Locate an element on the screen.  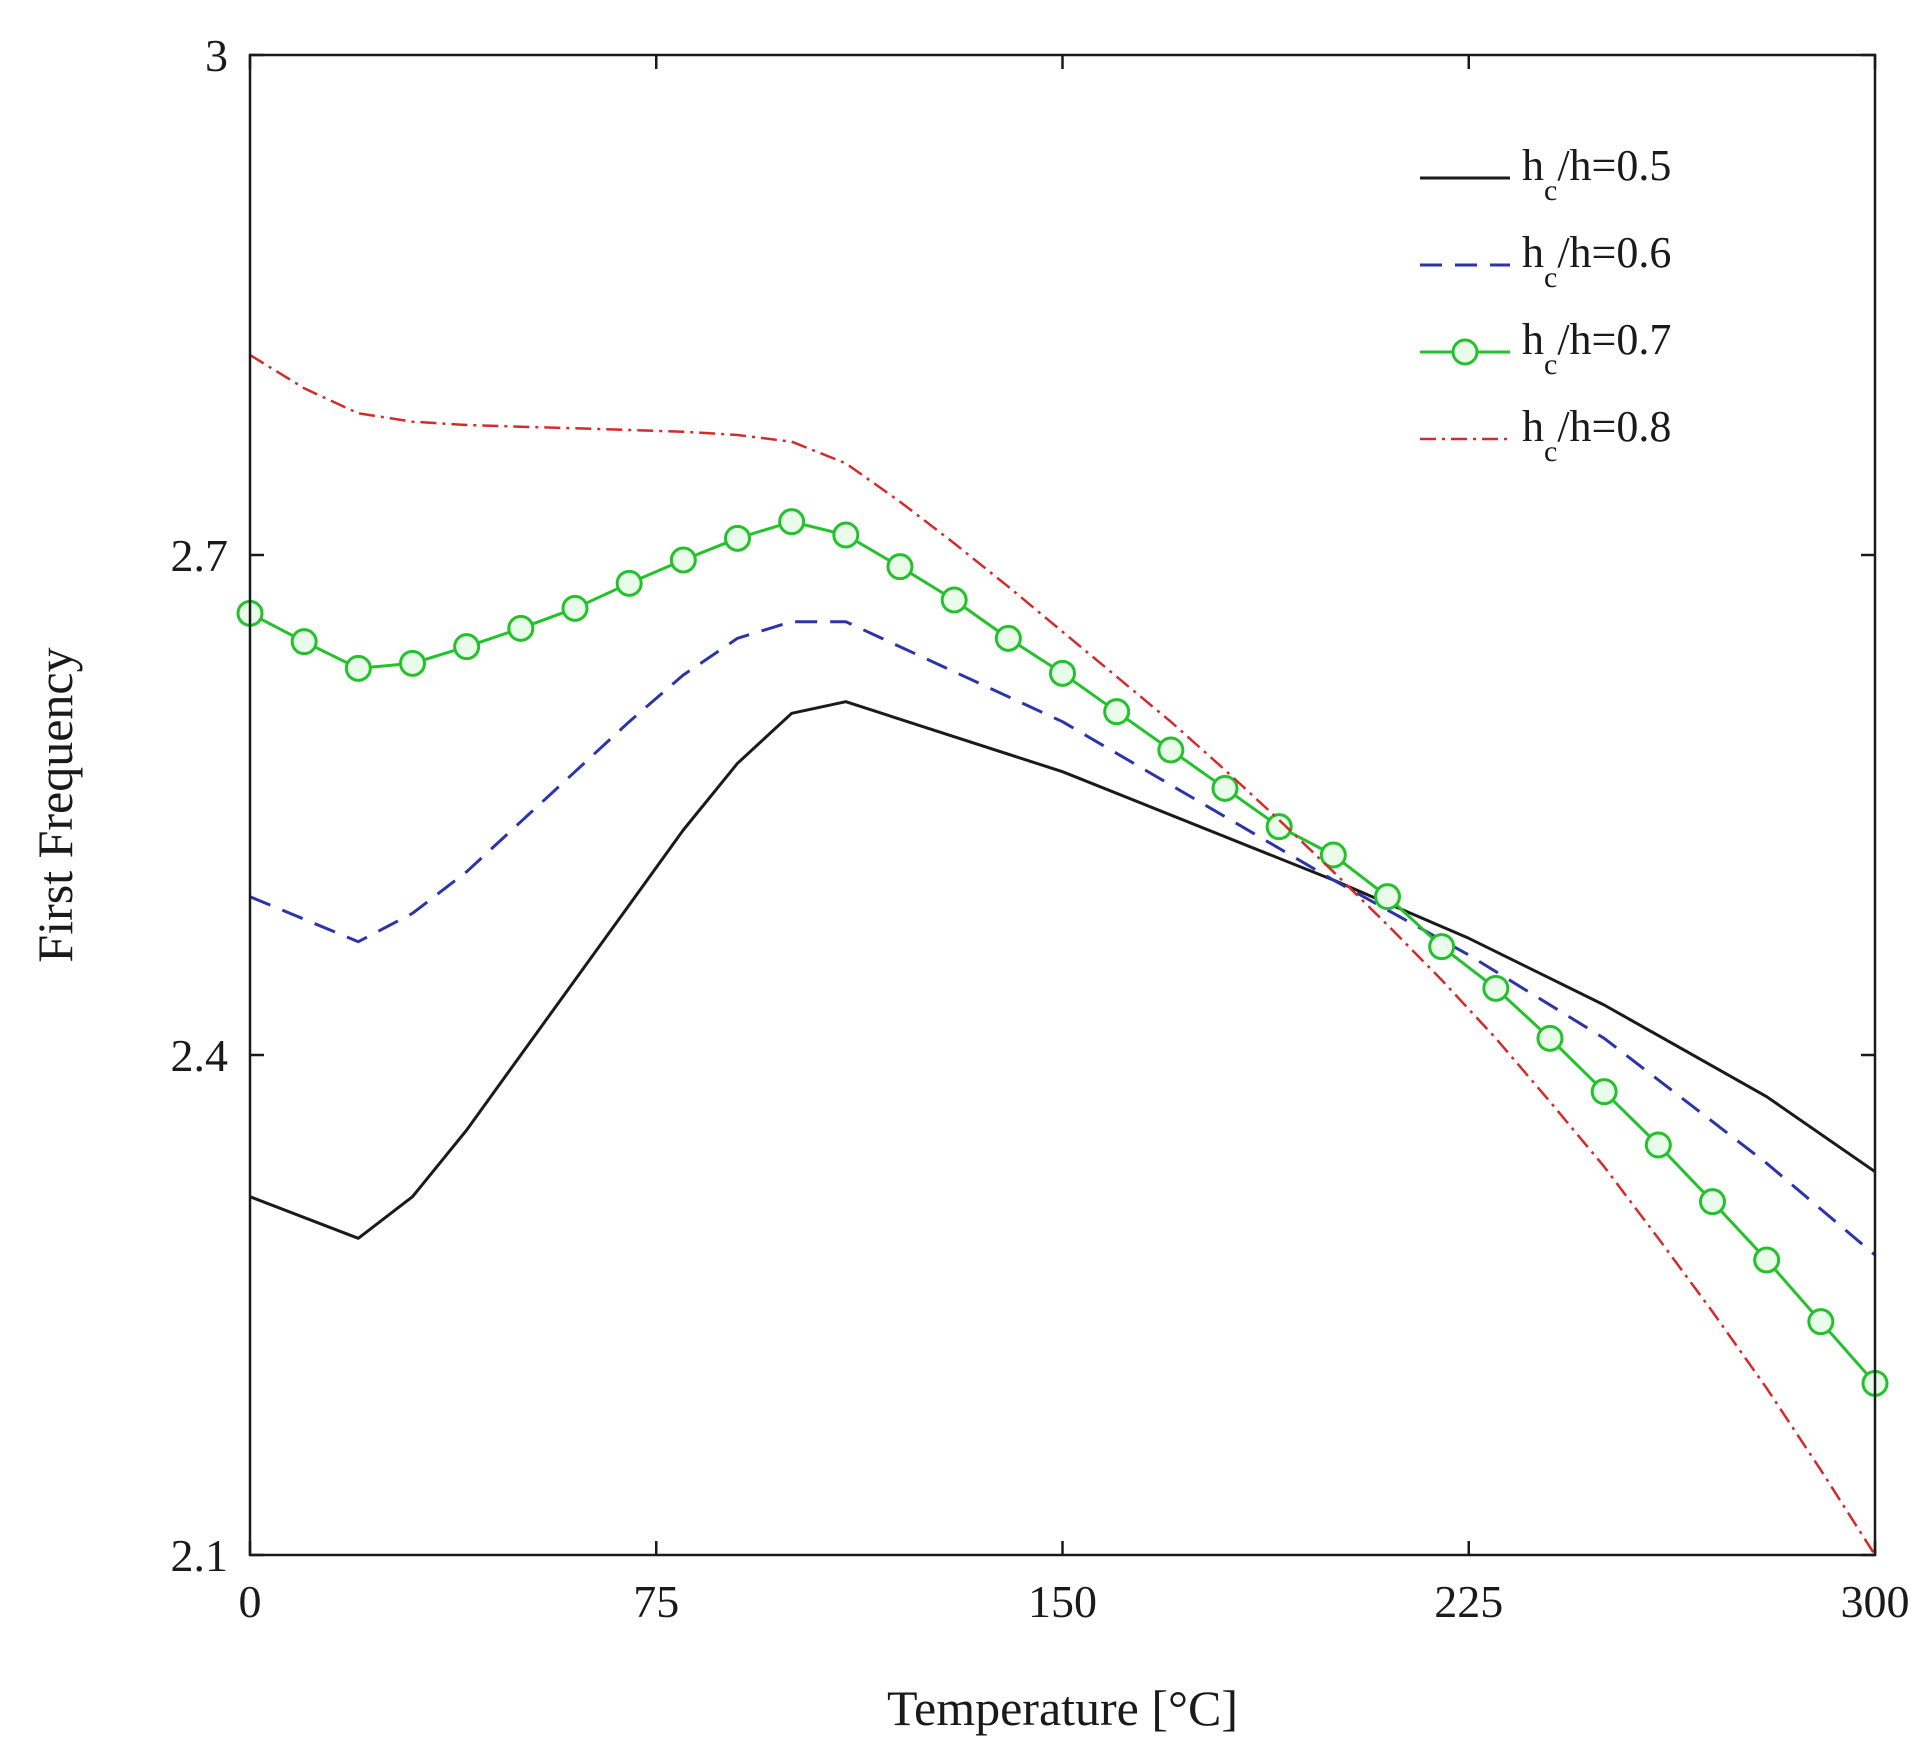
legend-marker is located at coordinates (1465, 352).